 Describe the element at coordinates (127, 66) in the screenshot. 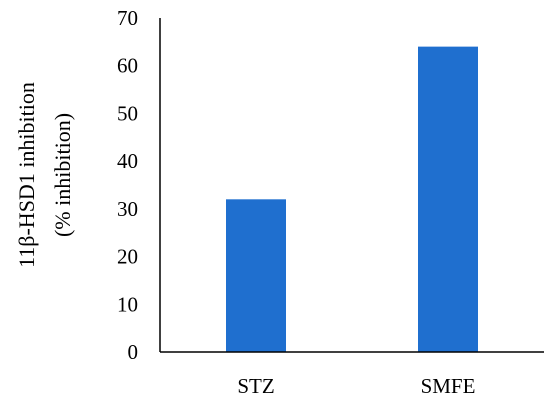

I see `y-tick-label: 60` at that location.